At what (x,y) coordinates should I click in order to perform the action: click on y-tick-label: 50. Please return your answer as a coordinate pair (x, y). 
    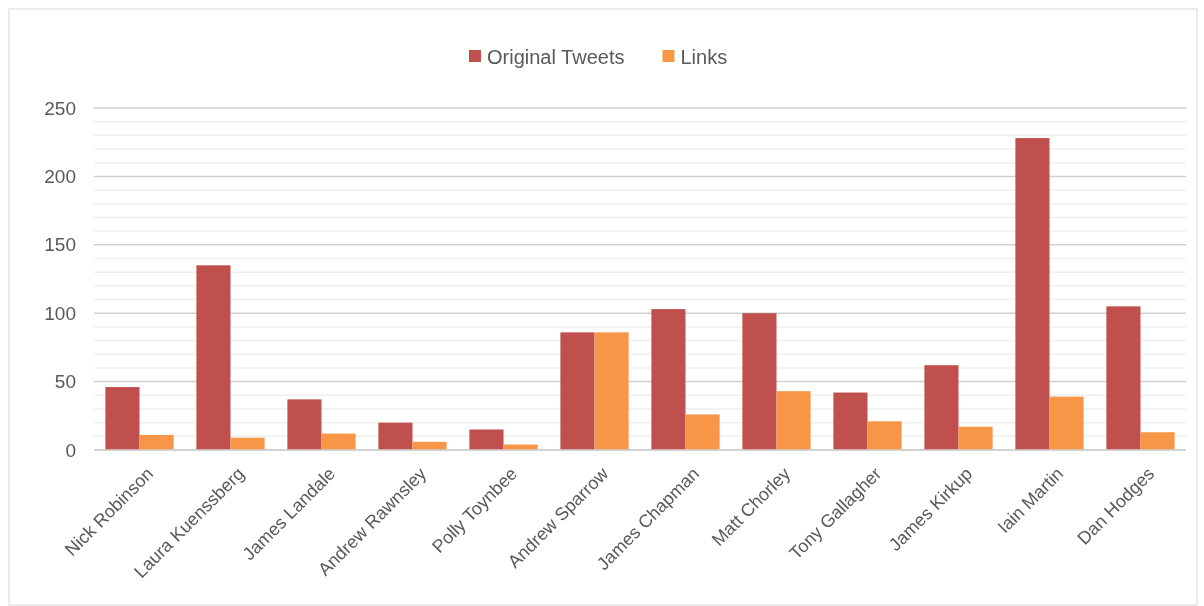
    Looking at the image, I should click on (65, 382).